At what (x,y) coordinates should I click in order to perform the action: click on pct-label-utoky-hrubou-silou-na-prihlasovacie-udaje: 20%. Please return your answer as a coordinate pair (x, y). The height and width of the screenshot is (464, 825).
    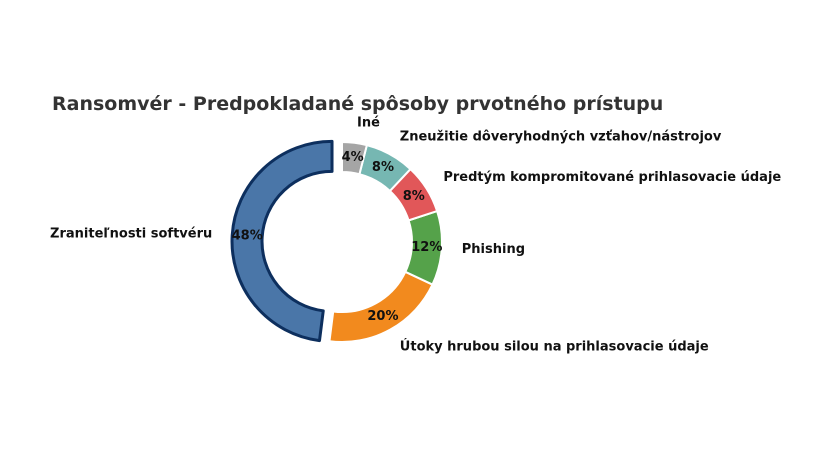
    Looking at the image, I should click on (382, 316).